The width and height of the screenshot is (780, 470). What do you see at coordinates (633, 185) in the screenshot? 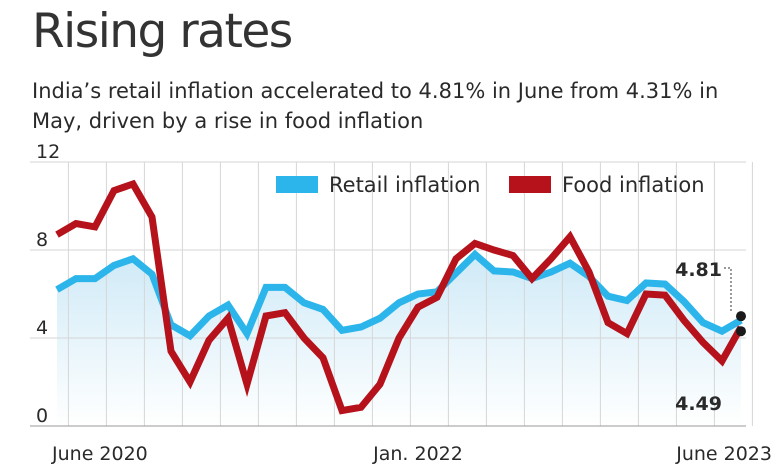
I see `legend-food-label: Food inflation` at bounding box center [633, 185].